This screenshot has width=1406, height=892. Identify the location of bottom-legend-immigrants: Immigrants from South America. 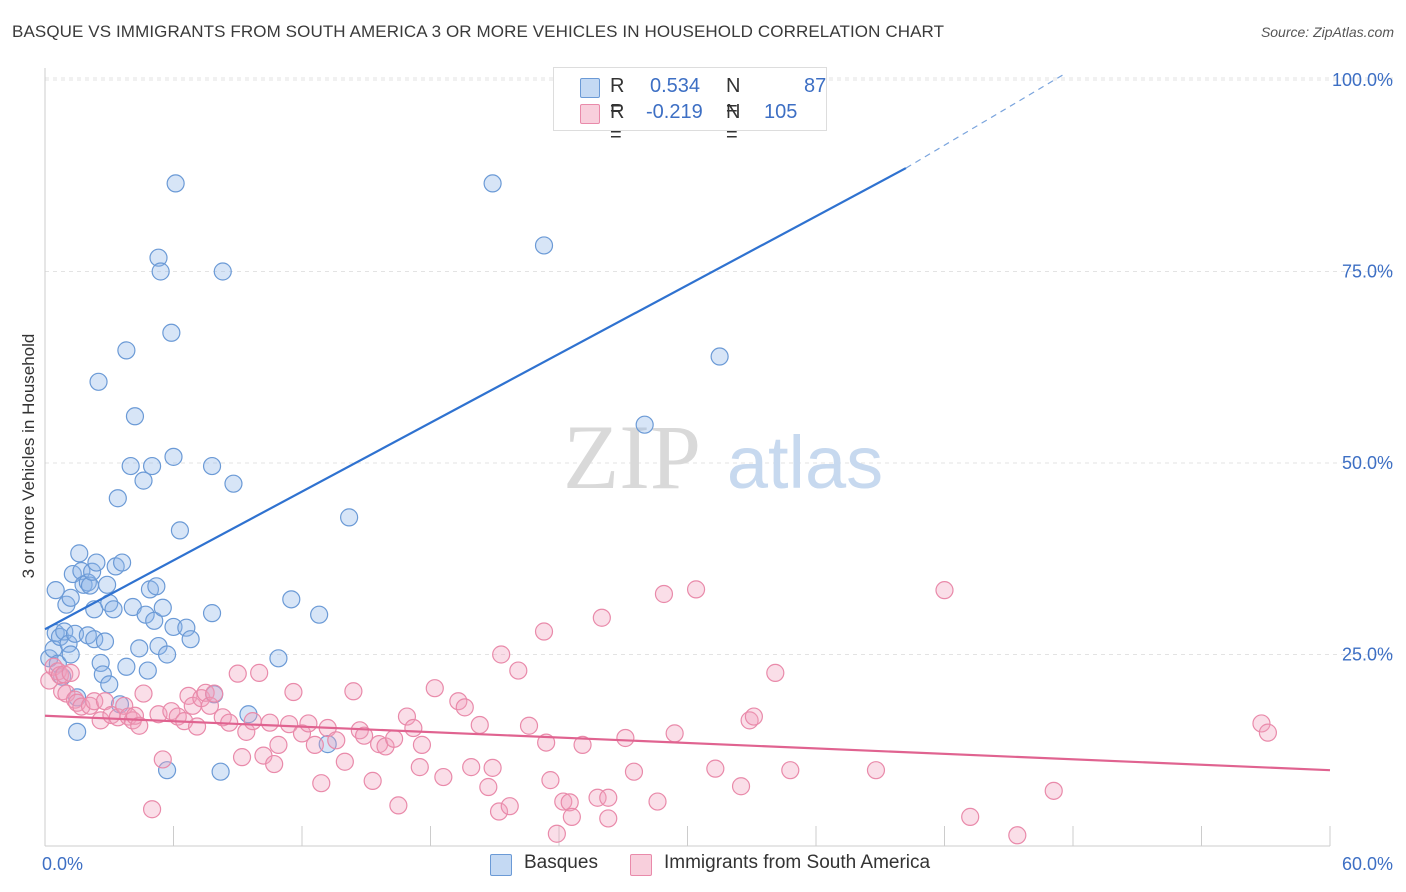
(780, 864).